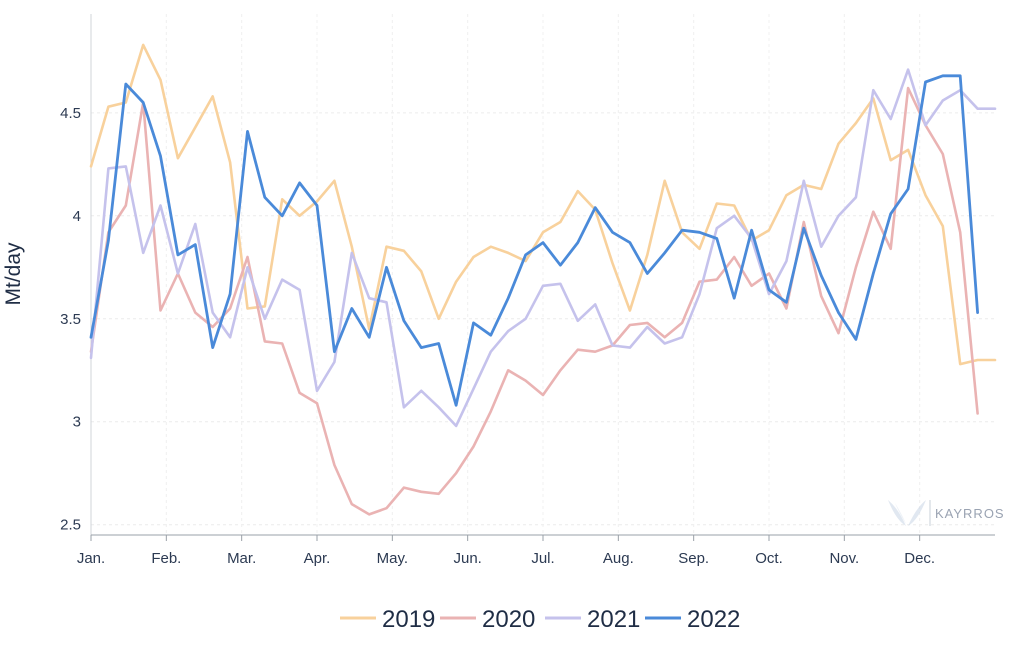  Describe the element at coordinates (392, 558) in the screenshot. I see `x-tick-label: May.` at that location.